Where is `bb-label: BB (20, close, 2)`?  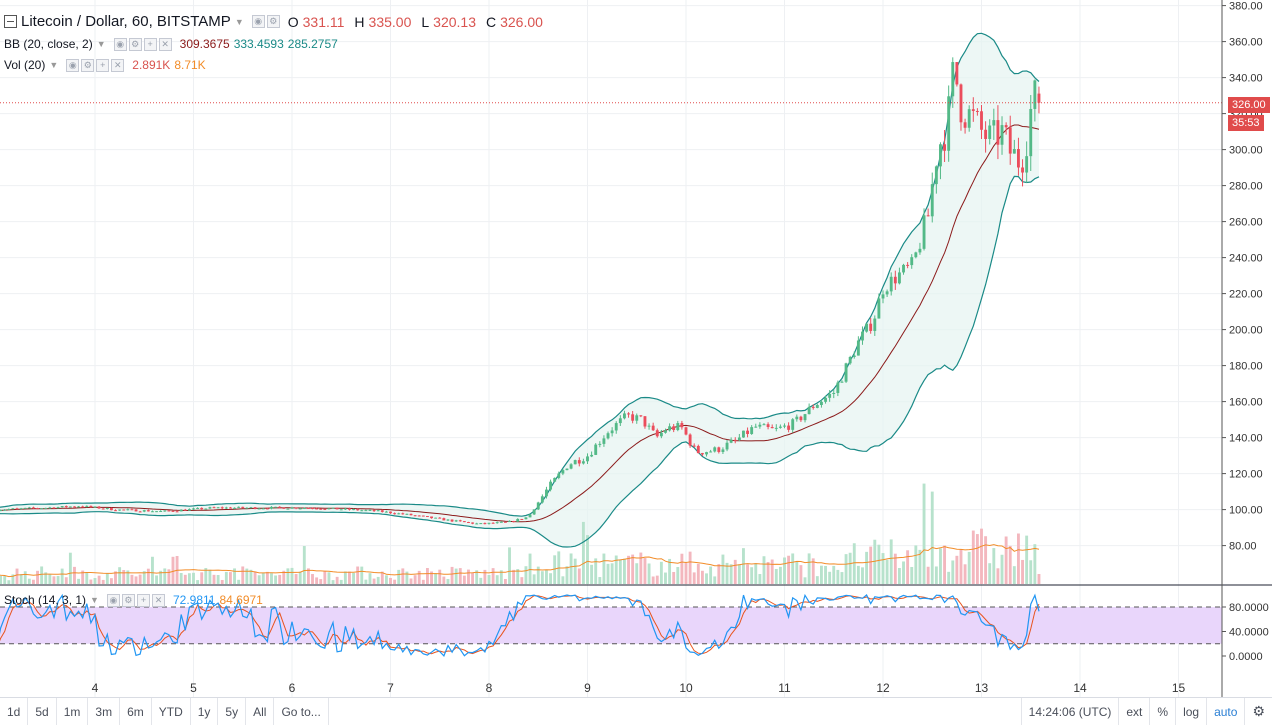 bb-label: BB (20, close, 2) is located at coordinates (48, 44).